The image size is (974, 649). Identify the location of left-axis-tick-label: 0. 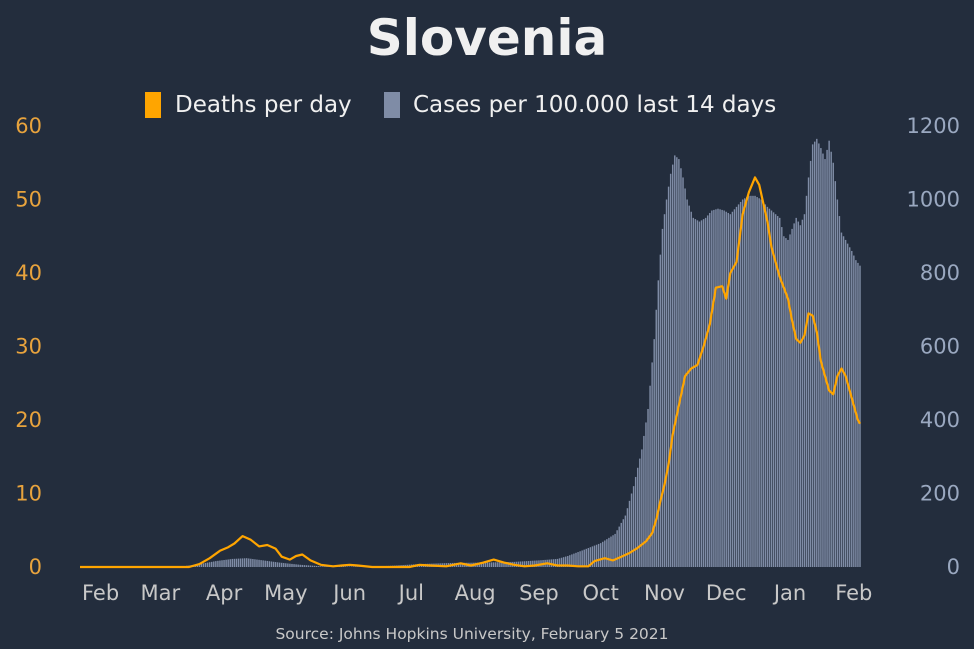
(35, 567).